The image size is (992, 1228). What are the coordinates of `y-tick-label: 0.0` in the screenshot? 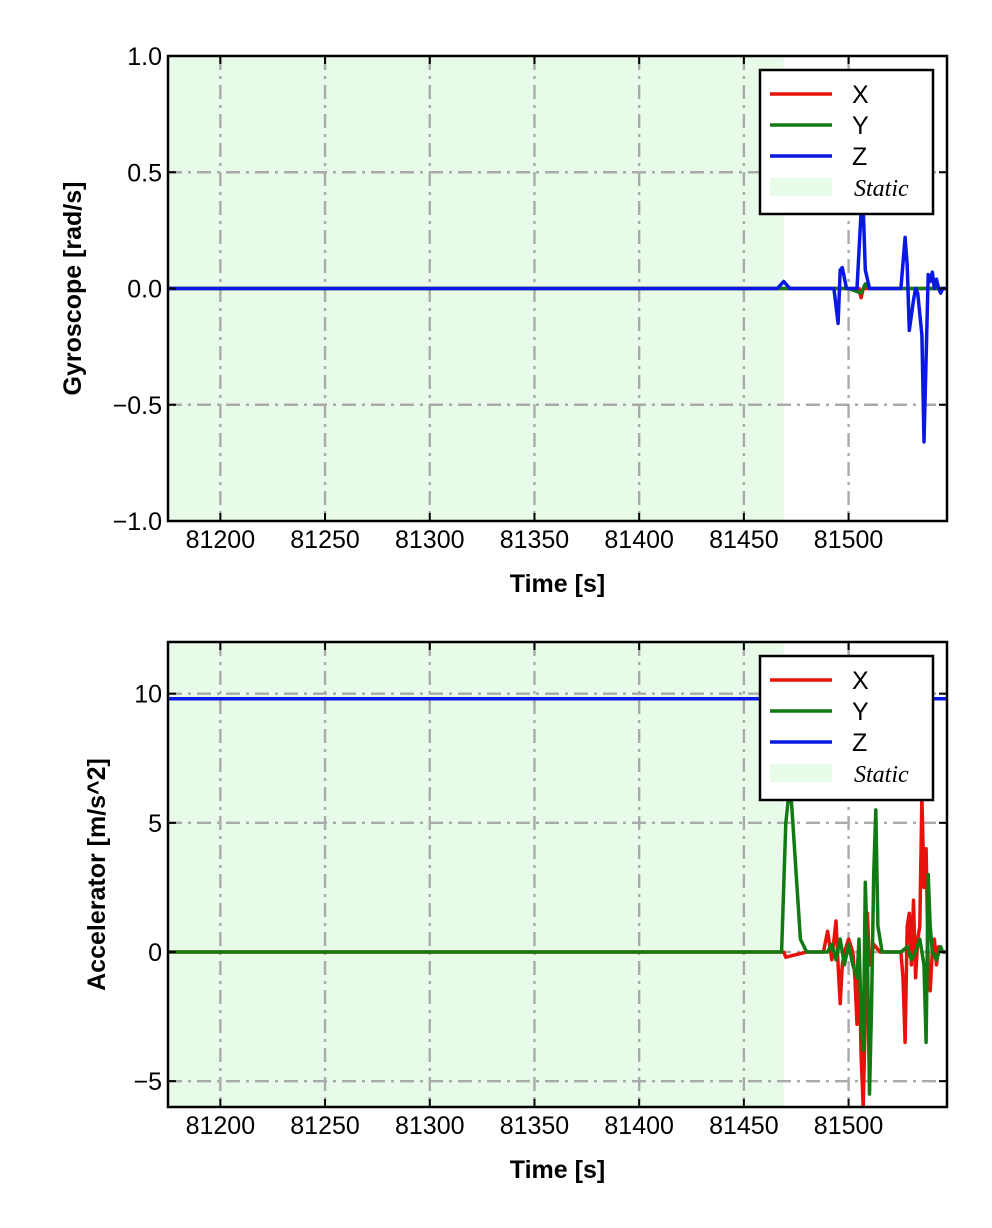 It's located at (144, 290).